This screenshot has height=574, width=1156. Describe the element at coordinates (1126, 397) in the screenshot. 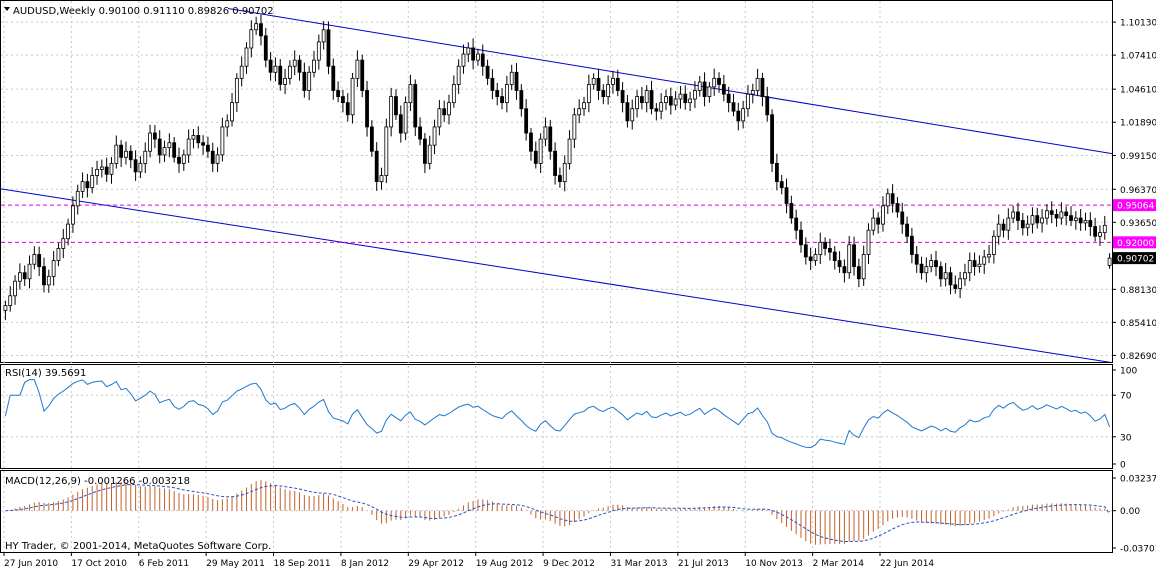

I see `rsi-tick-label: 70` at that location.